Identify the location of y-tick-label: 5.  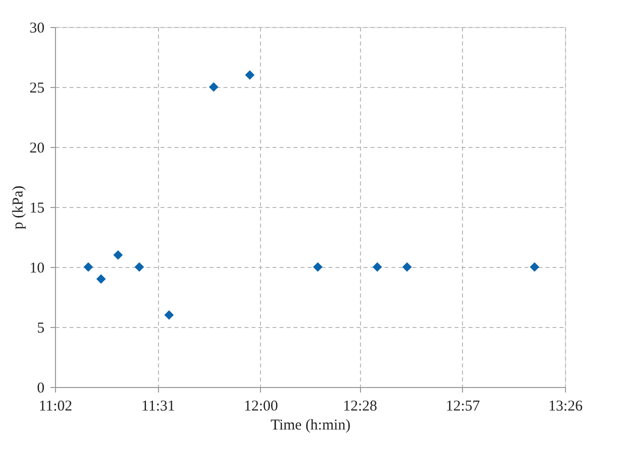
(40, 328).